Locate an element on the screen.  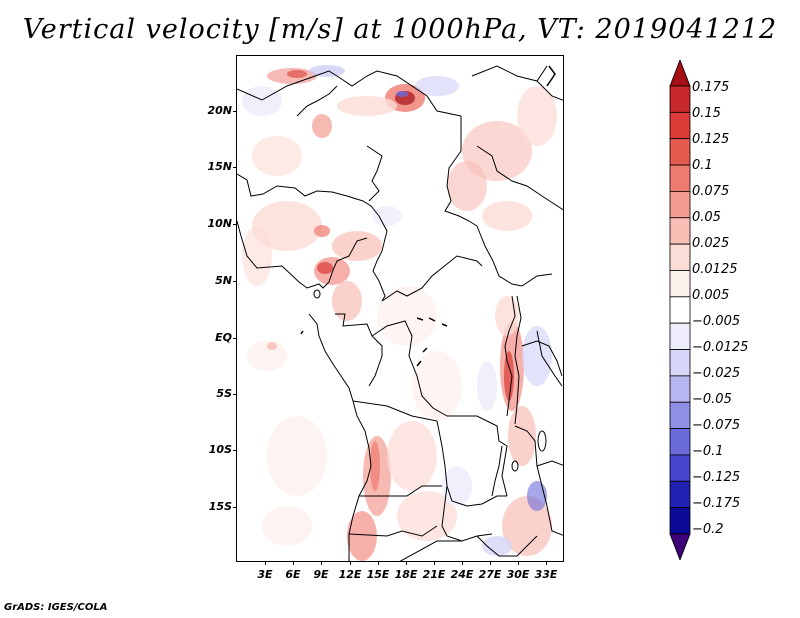
lon-label-3e: 3E is located at coordinates (265, 574).